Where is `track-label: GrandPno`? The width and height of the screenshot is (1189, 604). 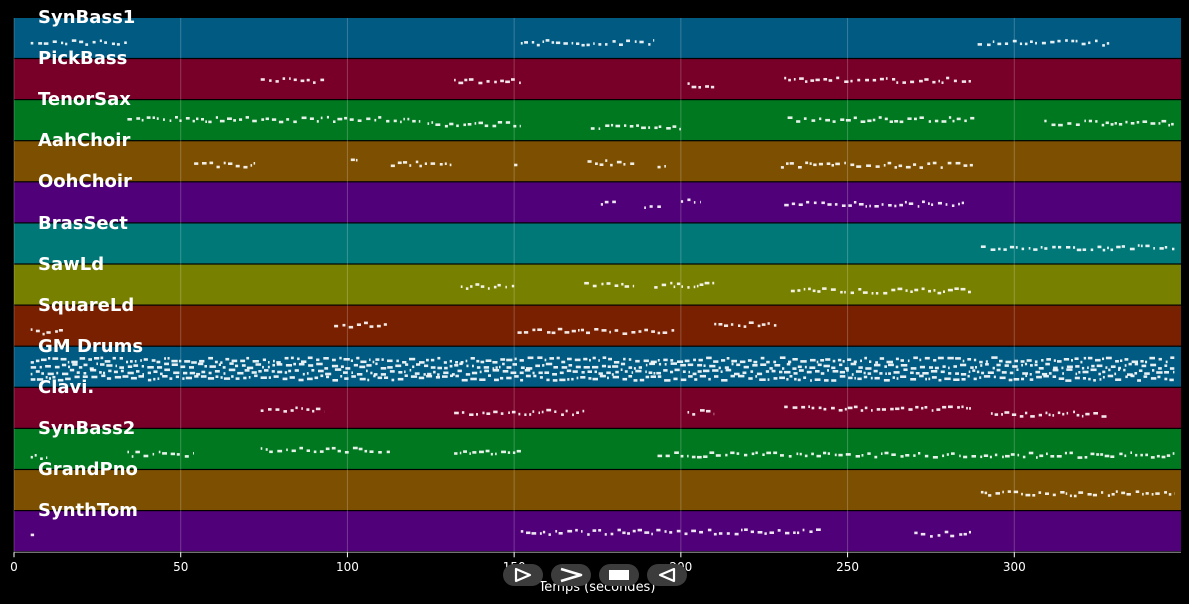
track-label: GrandPno is located at coordinates (88, 470).